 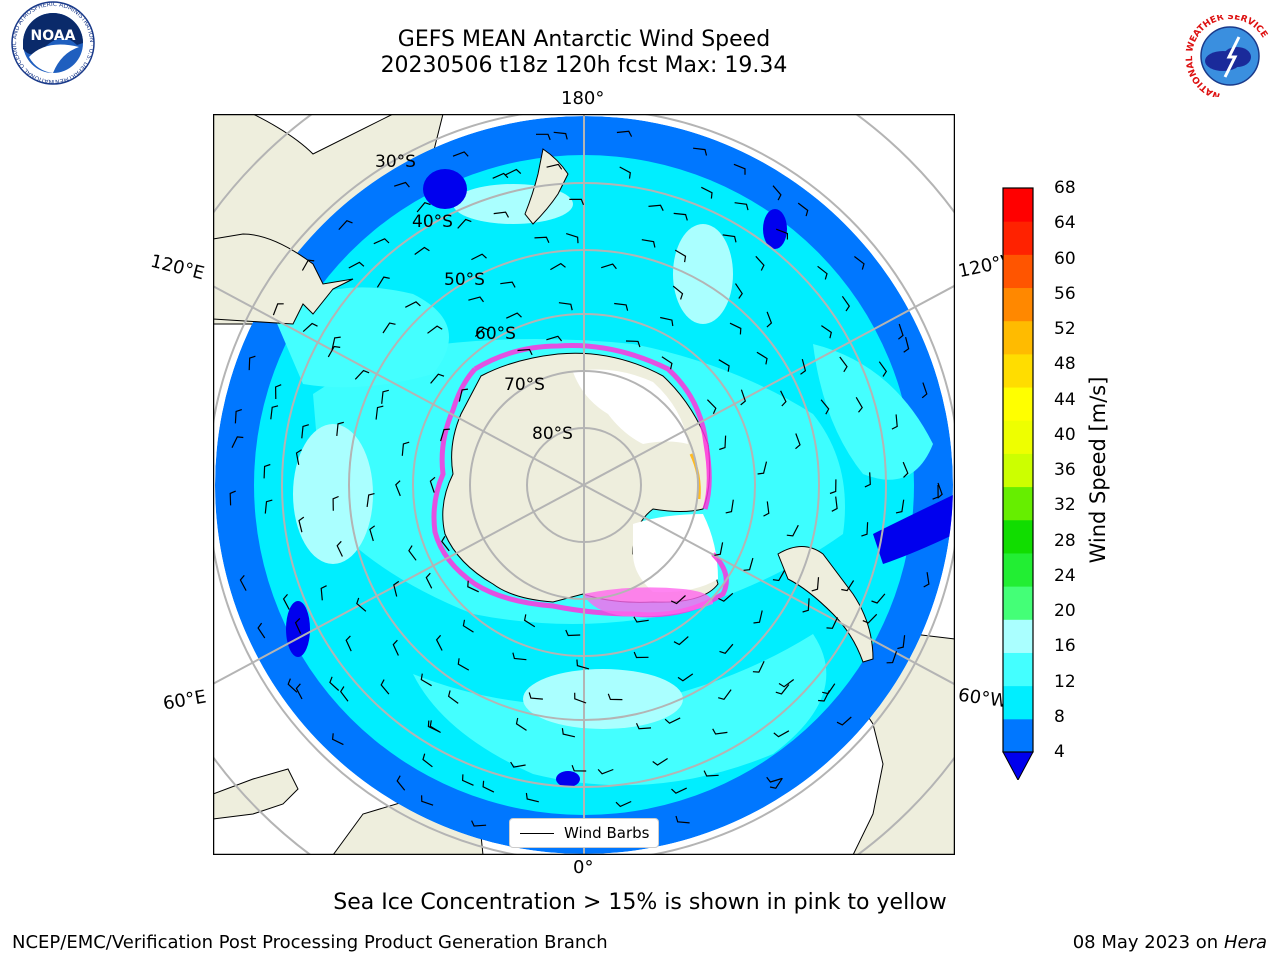 What do you see at coordinates (1065, 681) in the screenshot?
I see `colorbar-tick-label: 12` at bounding box center [1065, 681].